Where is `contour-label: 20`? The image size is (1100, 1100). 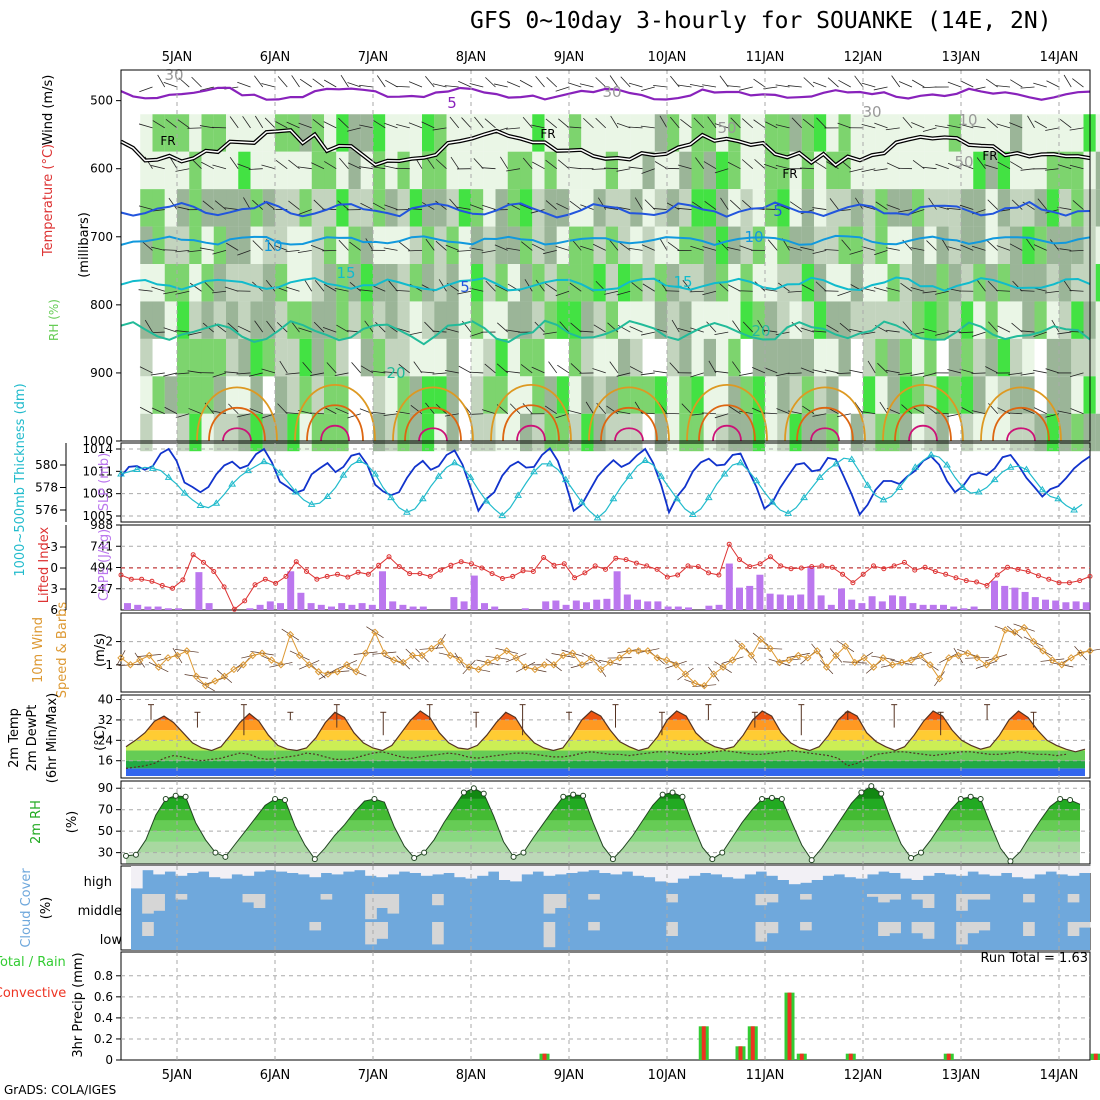
contour-label: 20 is located at coordinates (395, 373).